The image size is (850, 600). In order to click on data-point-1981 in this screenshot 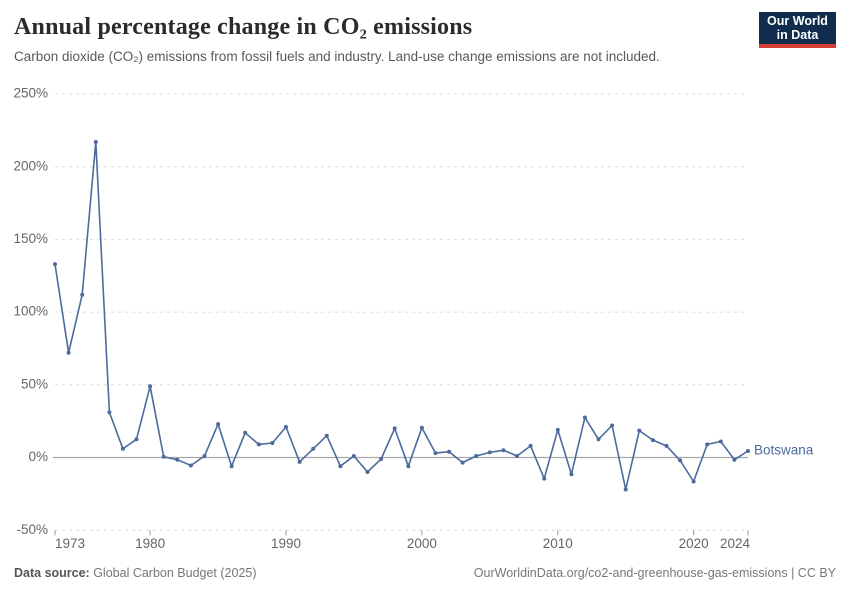, I will do `click(163, 456)`.